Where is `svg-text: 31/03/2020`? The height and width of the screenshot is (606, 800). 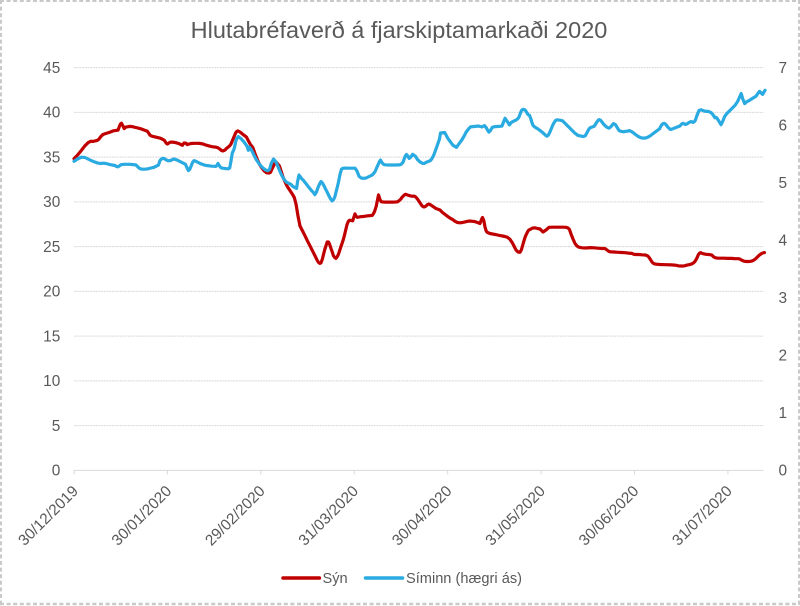
svg-text: 31/03/2020 is located at coordinates (329, 516).